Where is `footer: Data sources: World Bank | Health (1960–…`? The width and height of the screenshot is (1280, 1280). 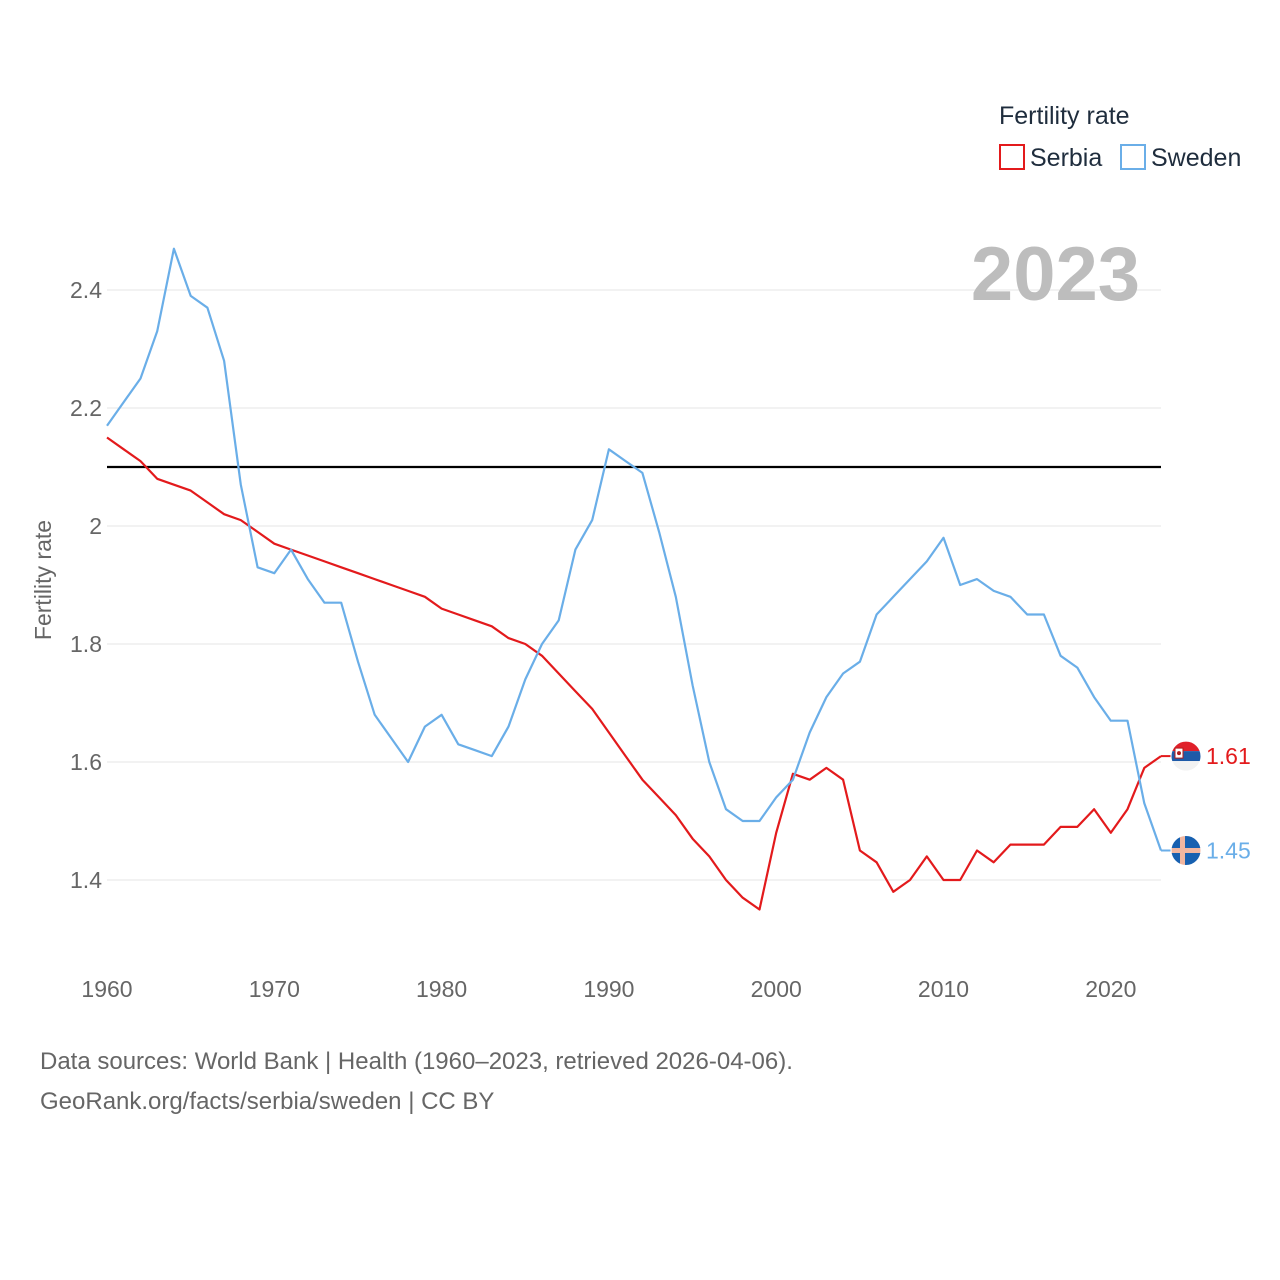 footer: Data sources: World Bank | Health (1960–… is located at coordinates (416, 1082).